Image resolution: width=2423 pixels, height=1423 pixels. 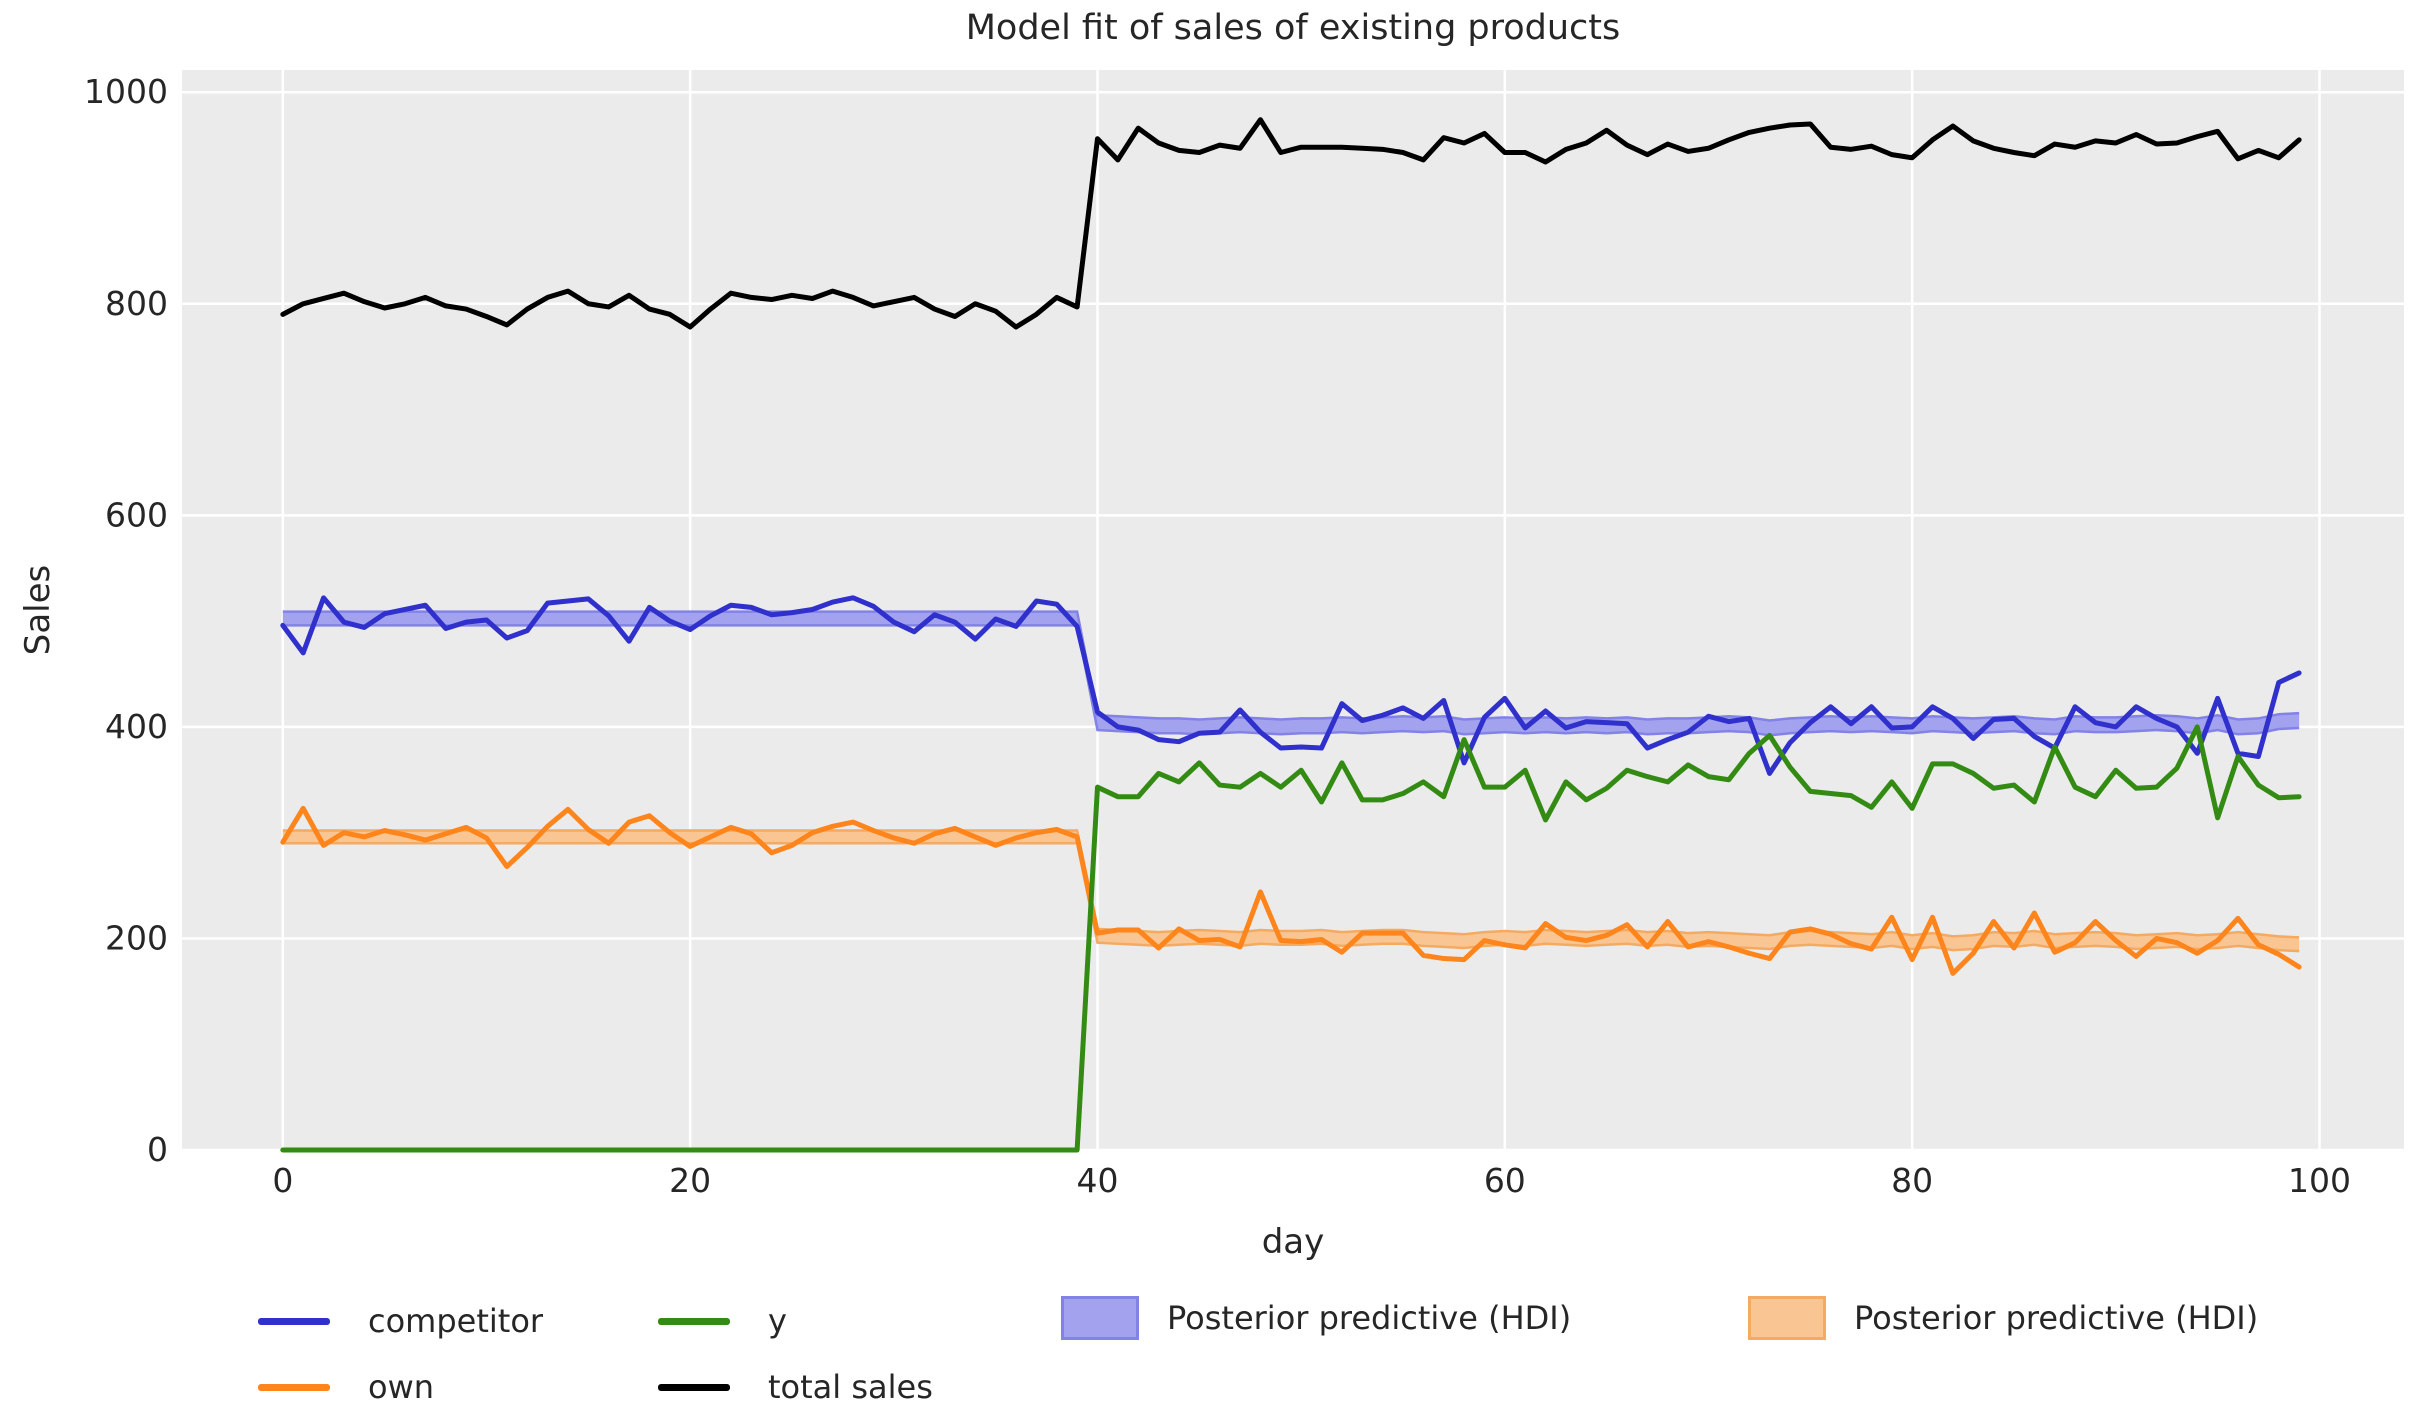 I want to click on y-tick-label: 0, so click(x=157, y=1149).